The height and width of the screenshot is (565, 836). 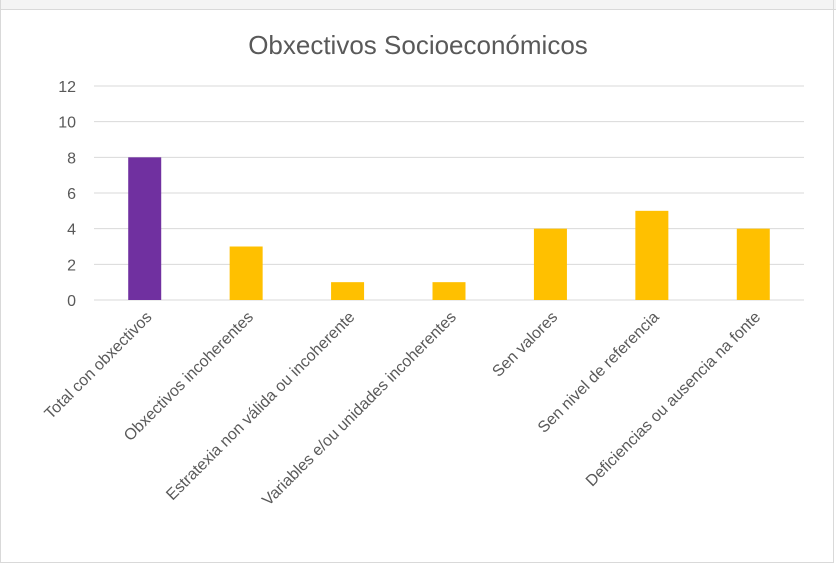 I want to click on y-tick-label: 8, so click(x=71, y=158).